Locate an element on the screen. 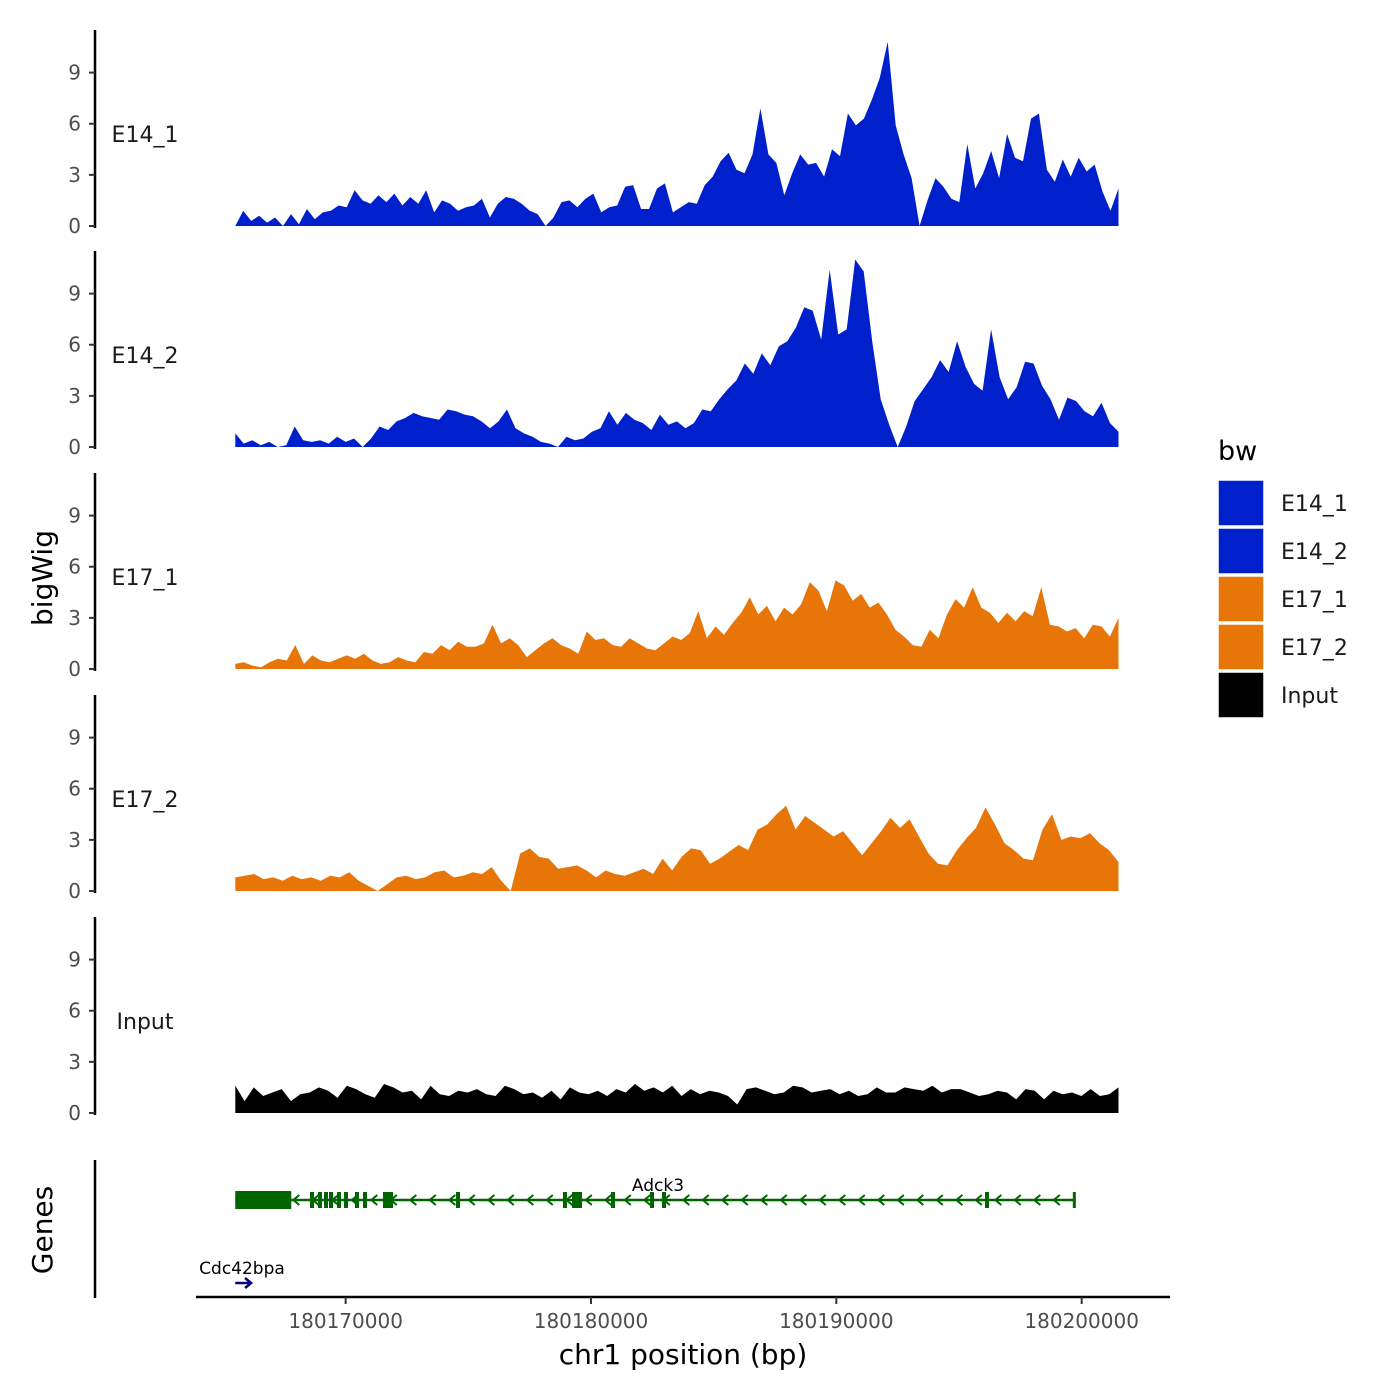 The height and width of the screenshot is (1400, 1400). track-label: E17_2 is located at coordinates (145, 800).